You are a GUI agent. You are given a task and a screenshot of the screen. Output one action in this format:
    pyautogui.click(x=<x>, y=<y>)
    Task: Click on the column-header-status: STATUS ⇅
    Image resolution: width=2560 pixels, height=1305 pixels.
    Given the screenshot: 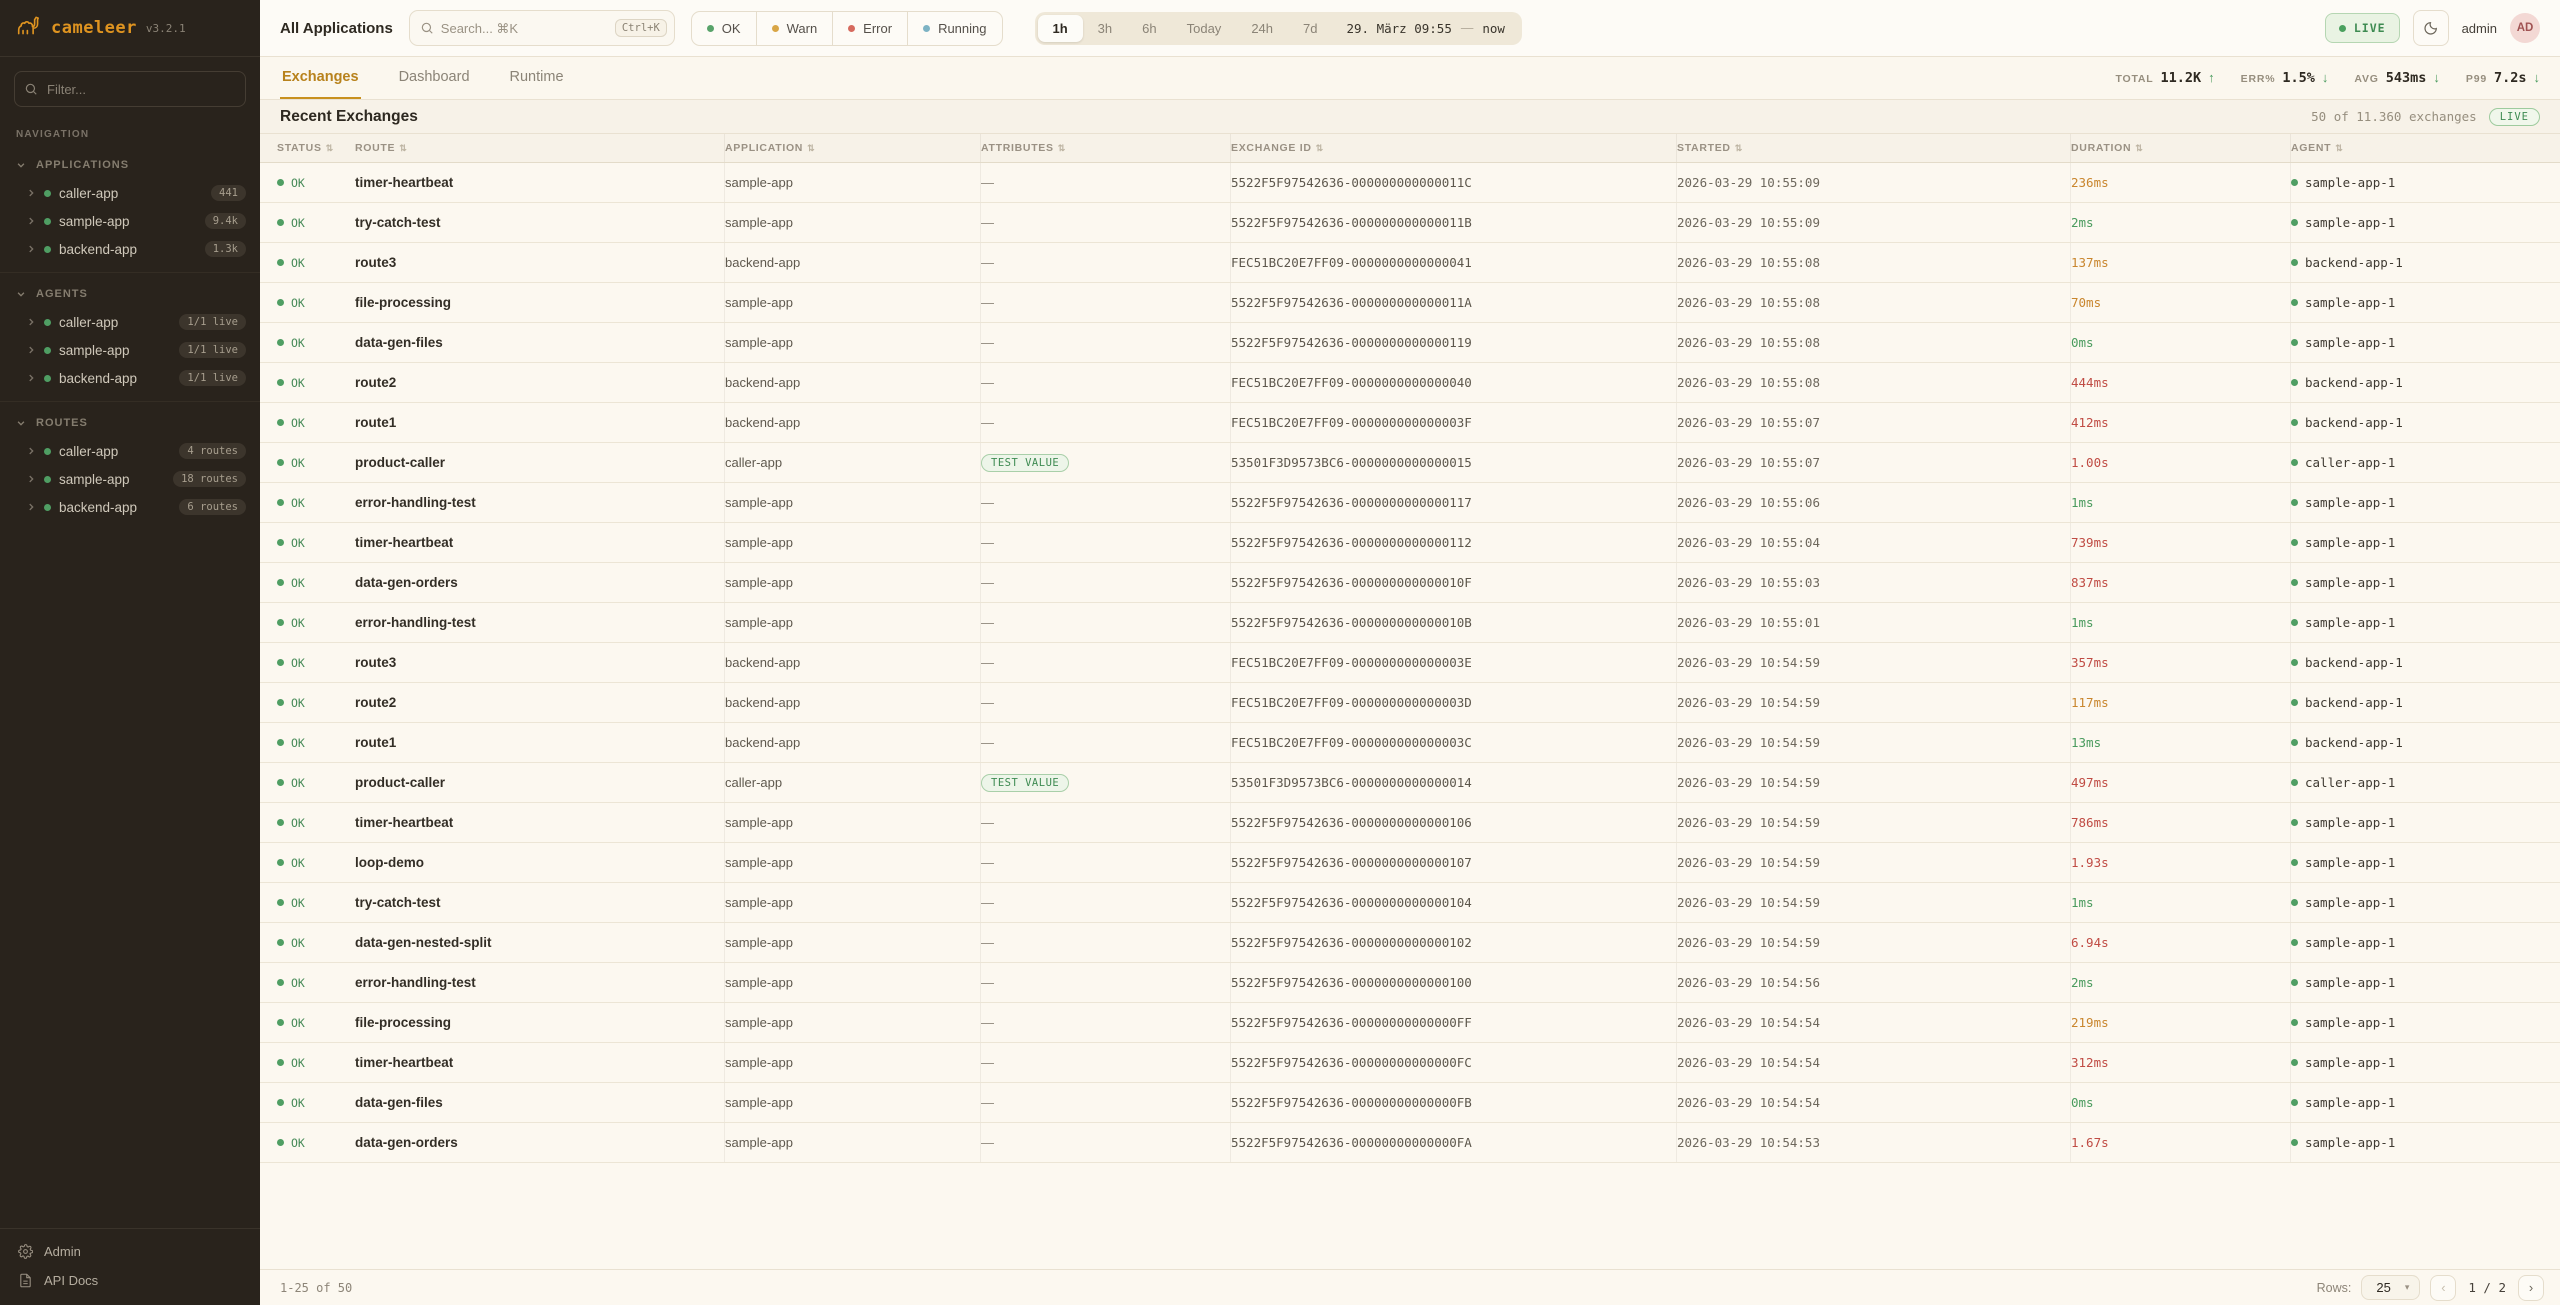 What is the action you would take?
    pyautogui.click(x=316, y=148)
    